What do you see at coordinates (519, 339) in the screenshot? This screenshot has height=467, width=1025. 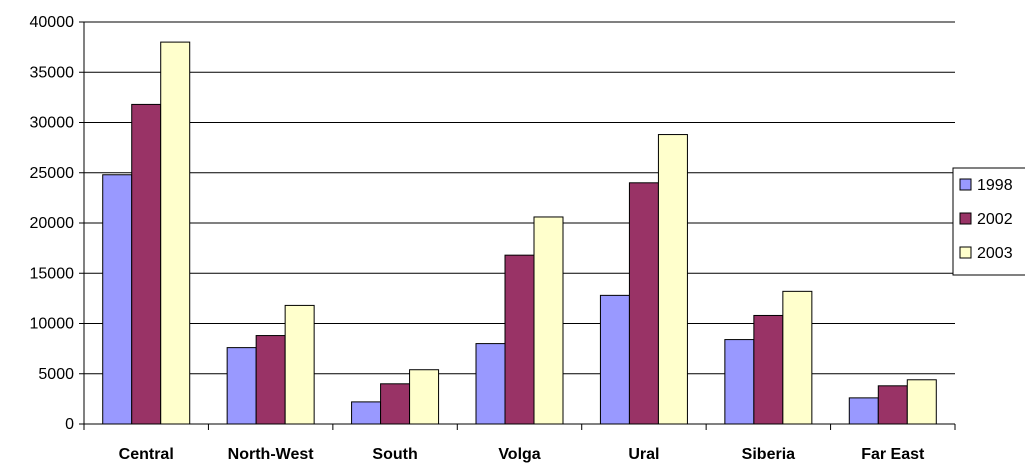 I see `bar-2002-volga` at bounding box center [519, 339].